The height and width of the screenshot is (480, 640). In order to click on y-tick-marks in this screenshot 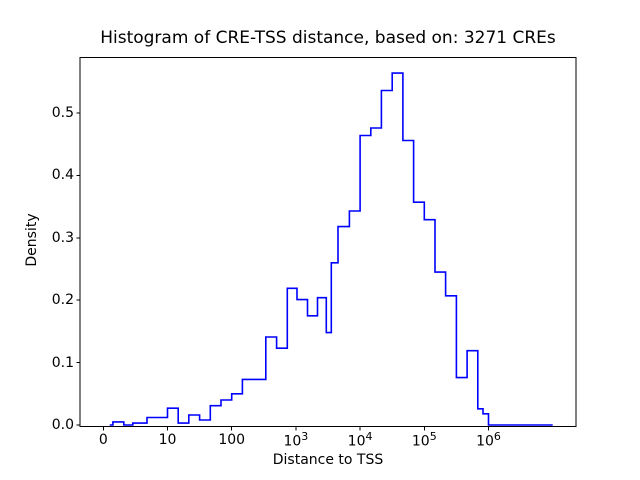, I will do `click(78, 269)`.